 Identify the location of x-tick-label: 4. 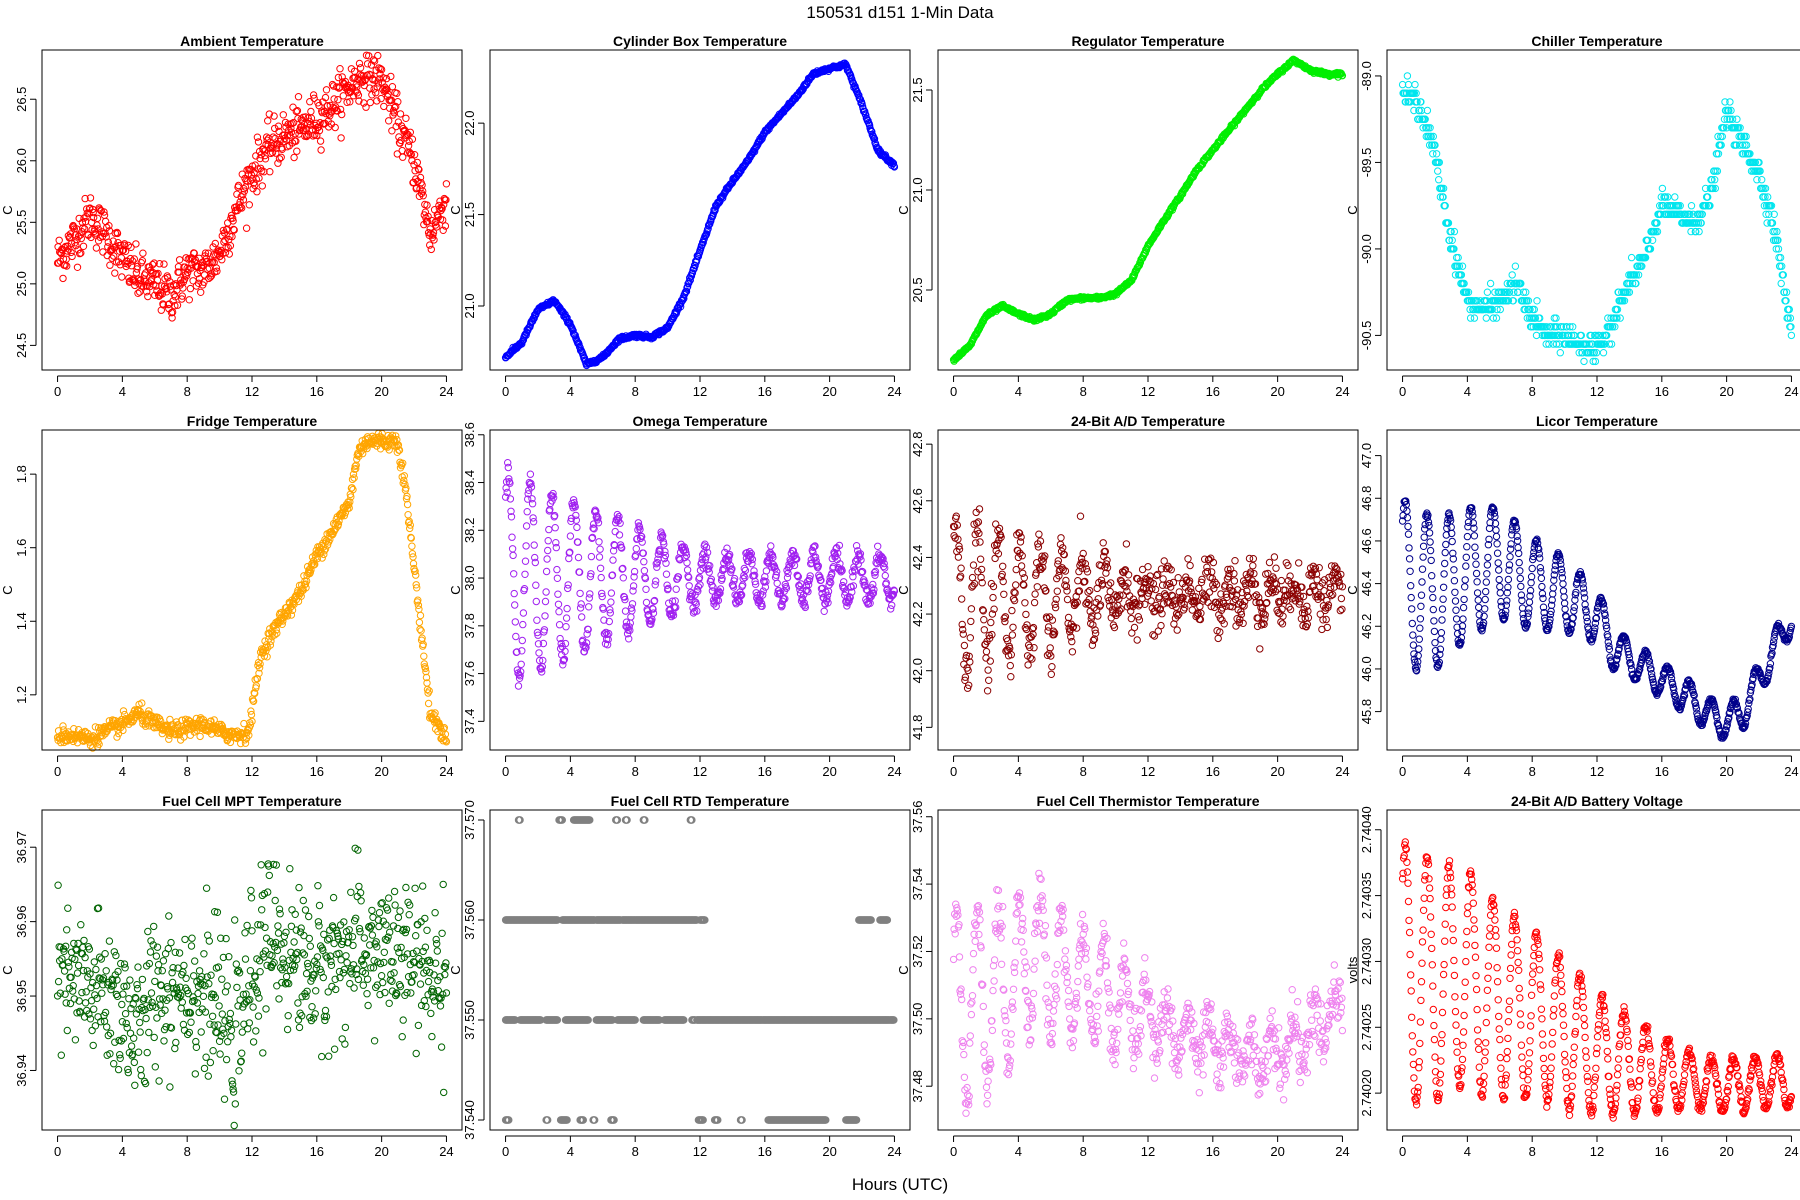
(1018, 391).